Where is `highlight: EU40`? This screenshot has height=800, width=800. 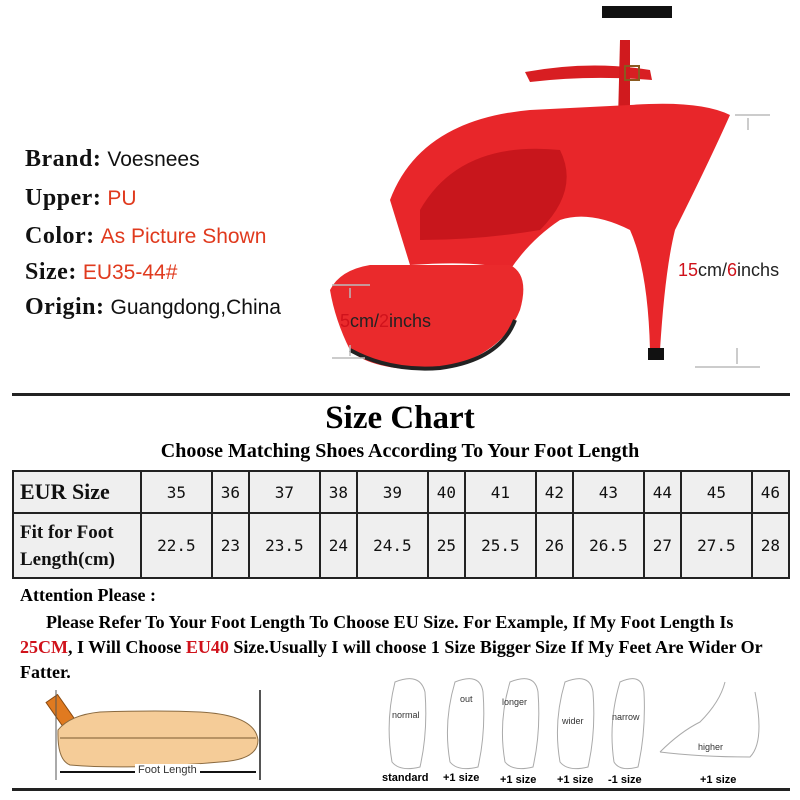 highlight: EU40 is located at coordinates (207, 647).